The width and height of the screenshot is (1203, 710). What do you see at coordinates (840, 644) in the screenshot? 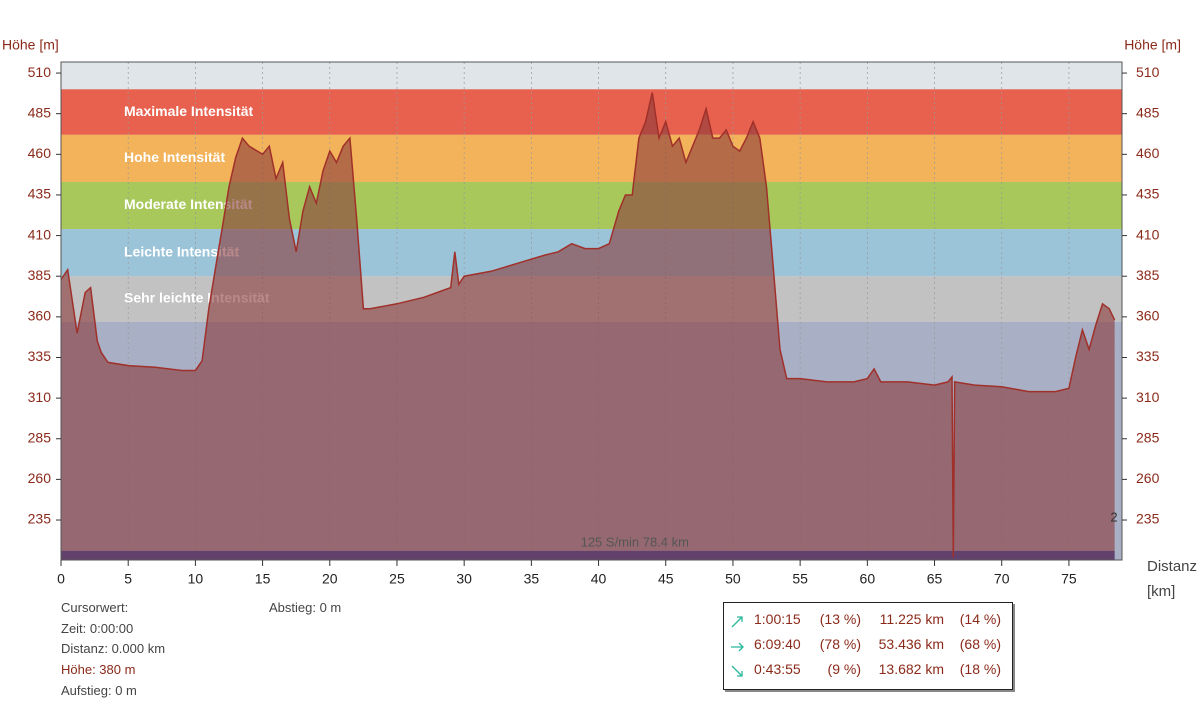
I see `stats-cell: (78 %)` at bounding box center [840, 644].